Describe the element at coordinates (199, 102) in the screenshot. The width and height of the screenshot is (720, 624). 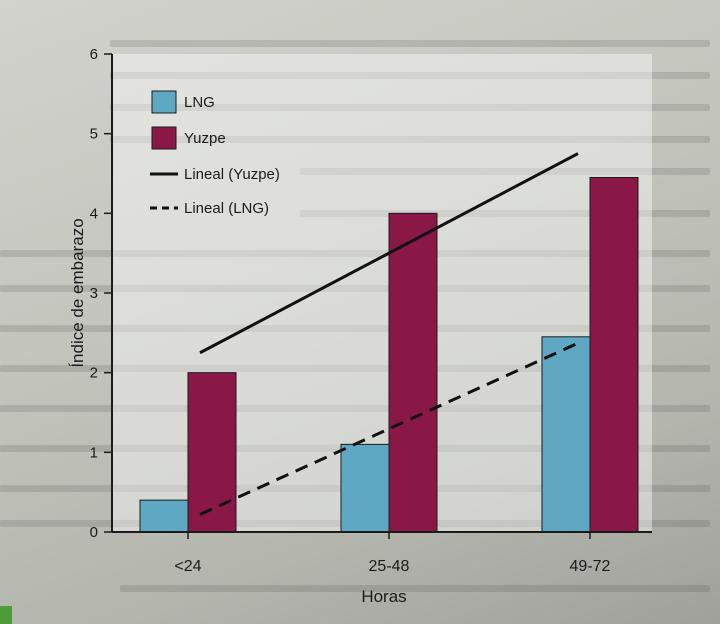
I see `legend-lng-label: LNG` at that location.